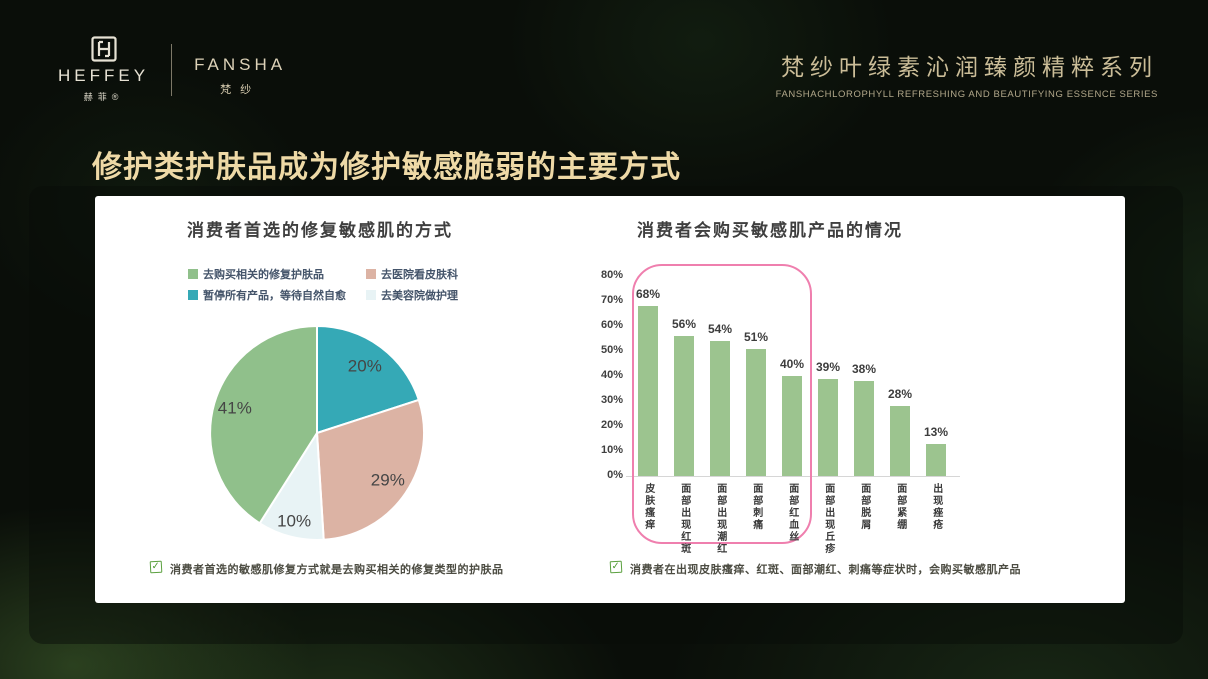 The height and width of the screenshot is (679, 1208). Describe the element at coordinates (412, 274) in the screenshot. I see `pie-legend-item: 去医院看皮肤科` at that location.